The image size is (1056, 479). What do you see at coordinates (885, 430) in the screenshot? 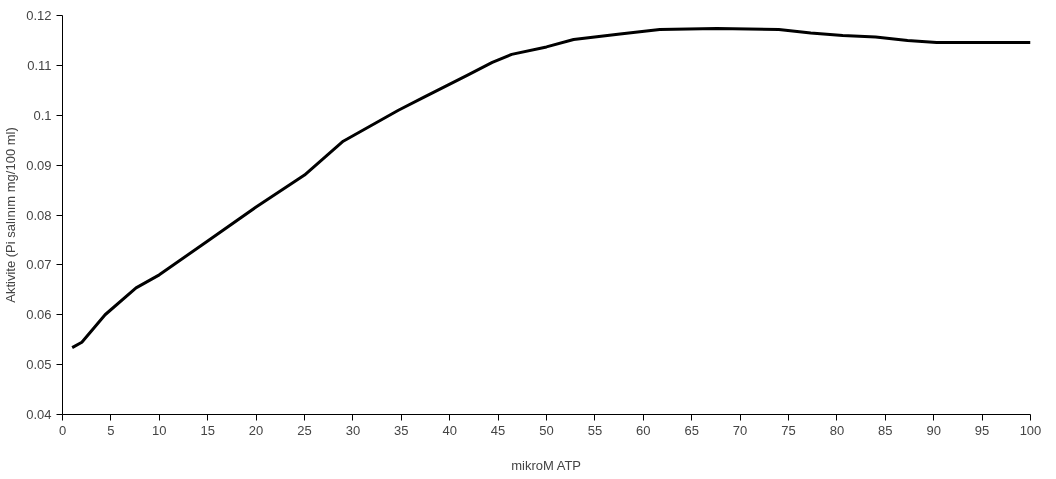
I see `x-tick-label: 85` at bounding box center [885, 430].